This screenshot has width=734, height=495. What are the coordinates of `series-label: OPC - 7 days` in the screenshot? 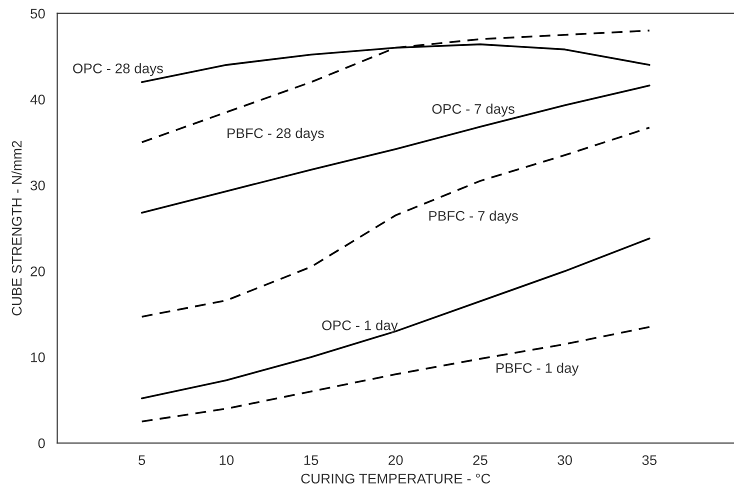 It's located at (473, 110).